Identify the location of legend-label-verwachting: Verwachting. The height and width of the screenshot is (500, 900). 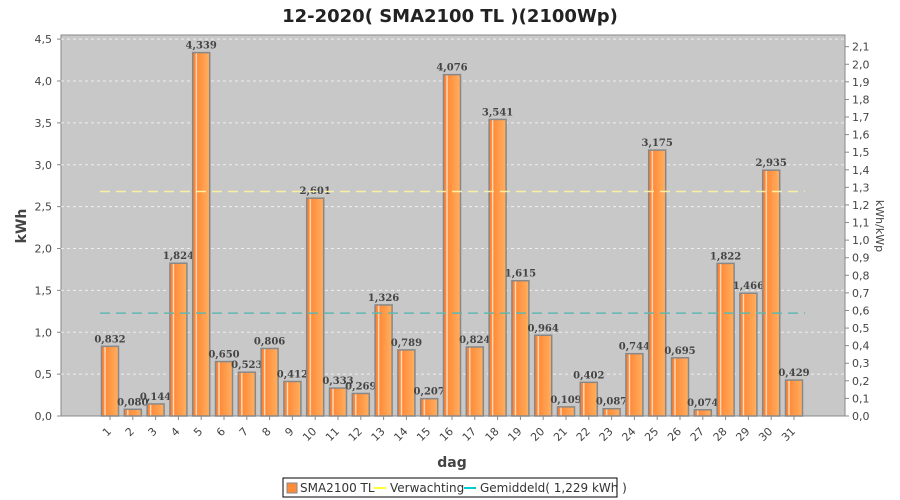
(427, 488).